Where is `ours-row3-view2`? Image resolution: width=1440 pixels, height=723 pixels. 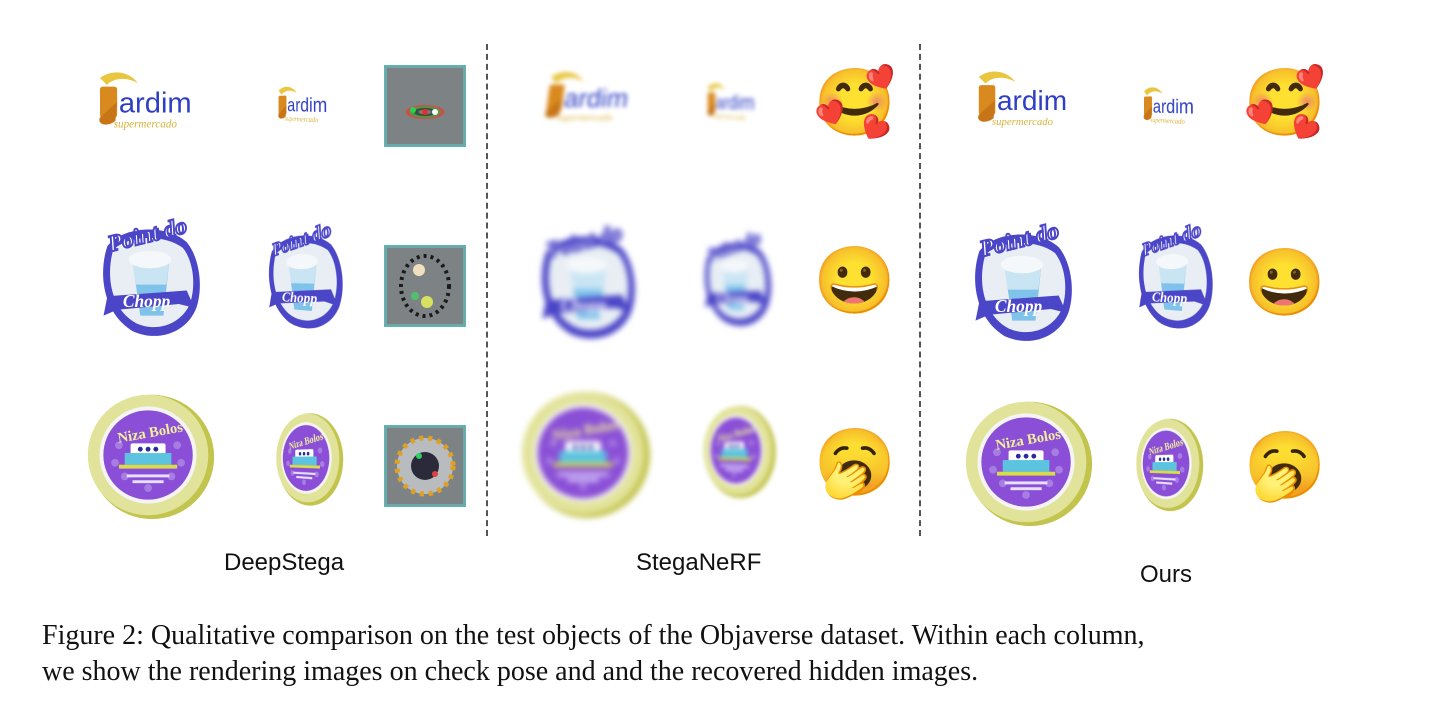 ours-row3-view2 is located at coordinates (1165, 463).